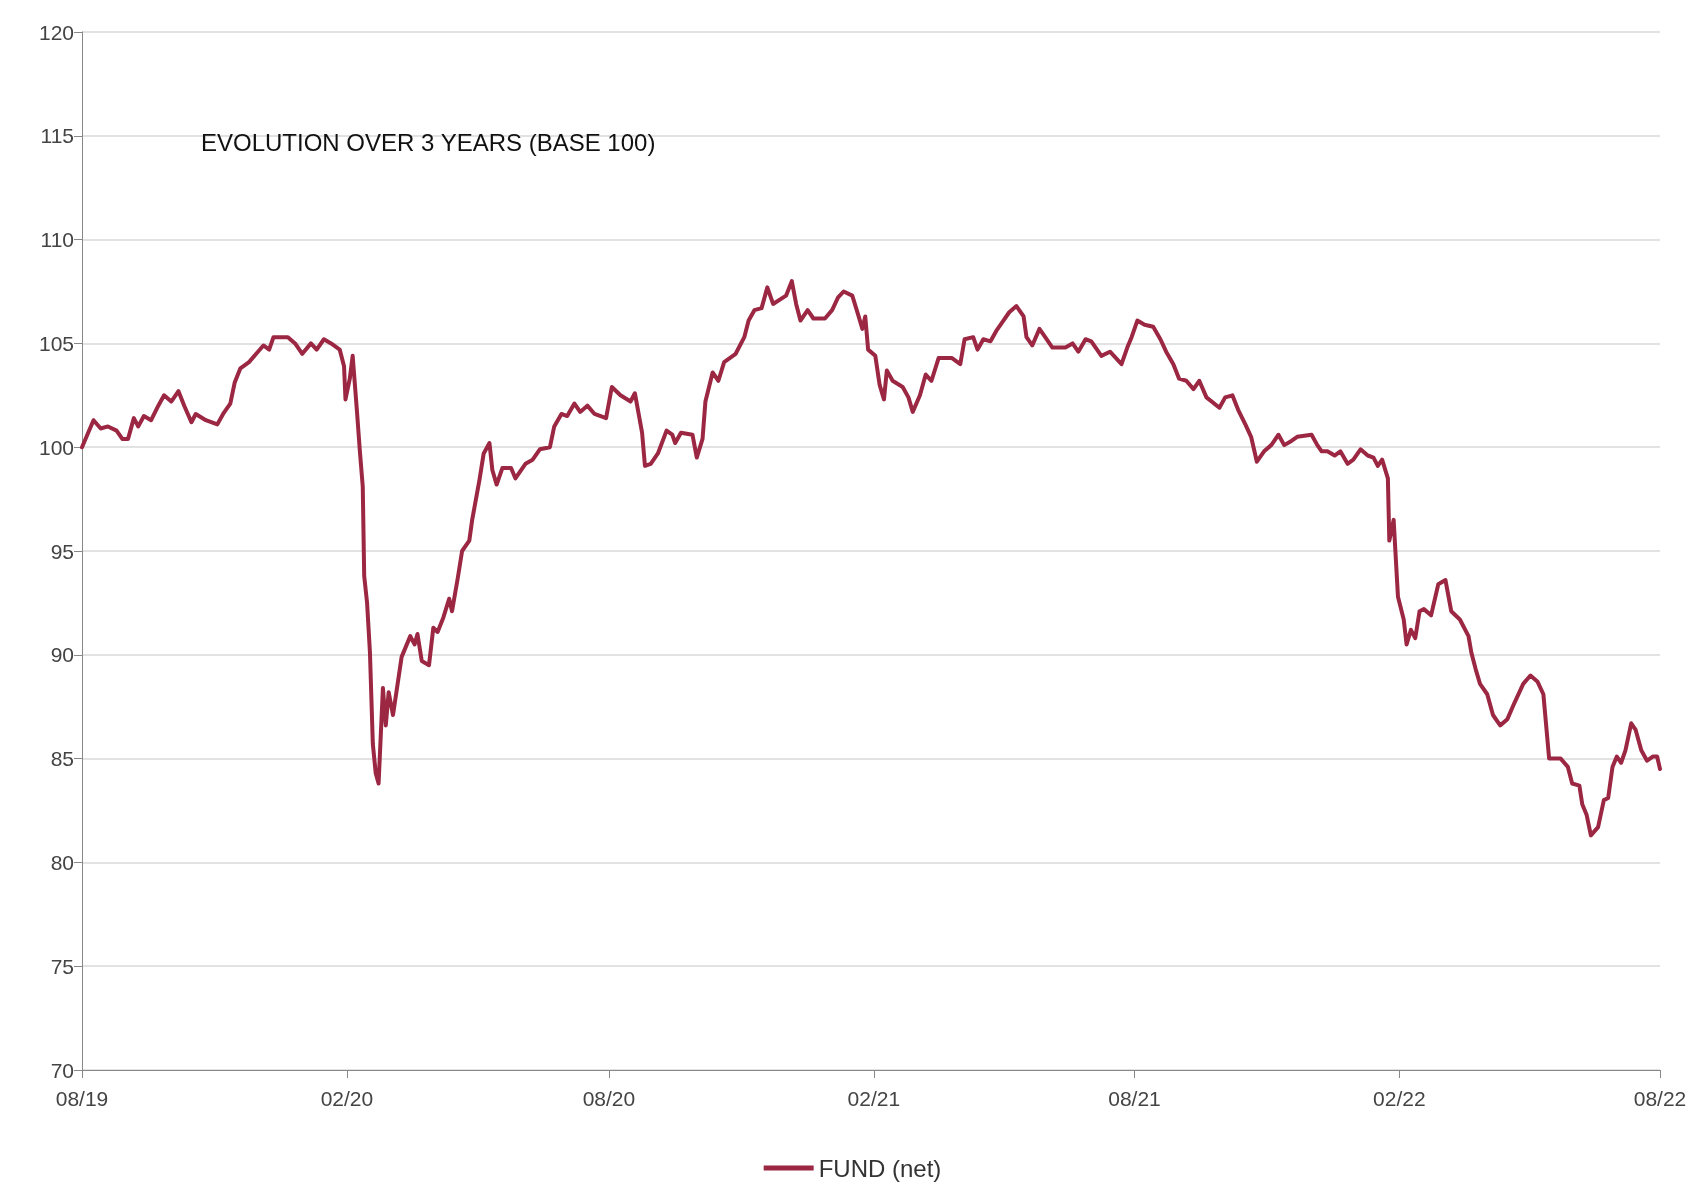  Describe the element at coordinates (874, 1098) in the screenshot. I see `x-tick-label: 02/21` at that location.